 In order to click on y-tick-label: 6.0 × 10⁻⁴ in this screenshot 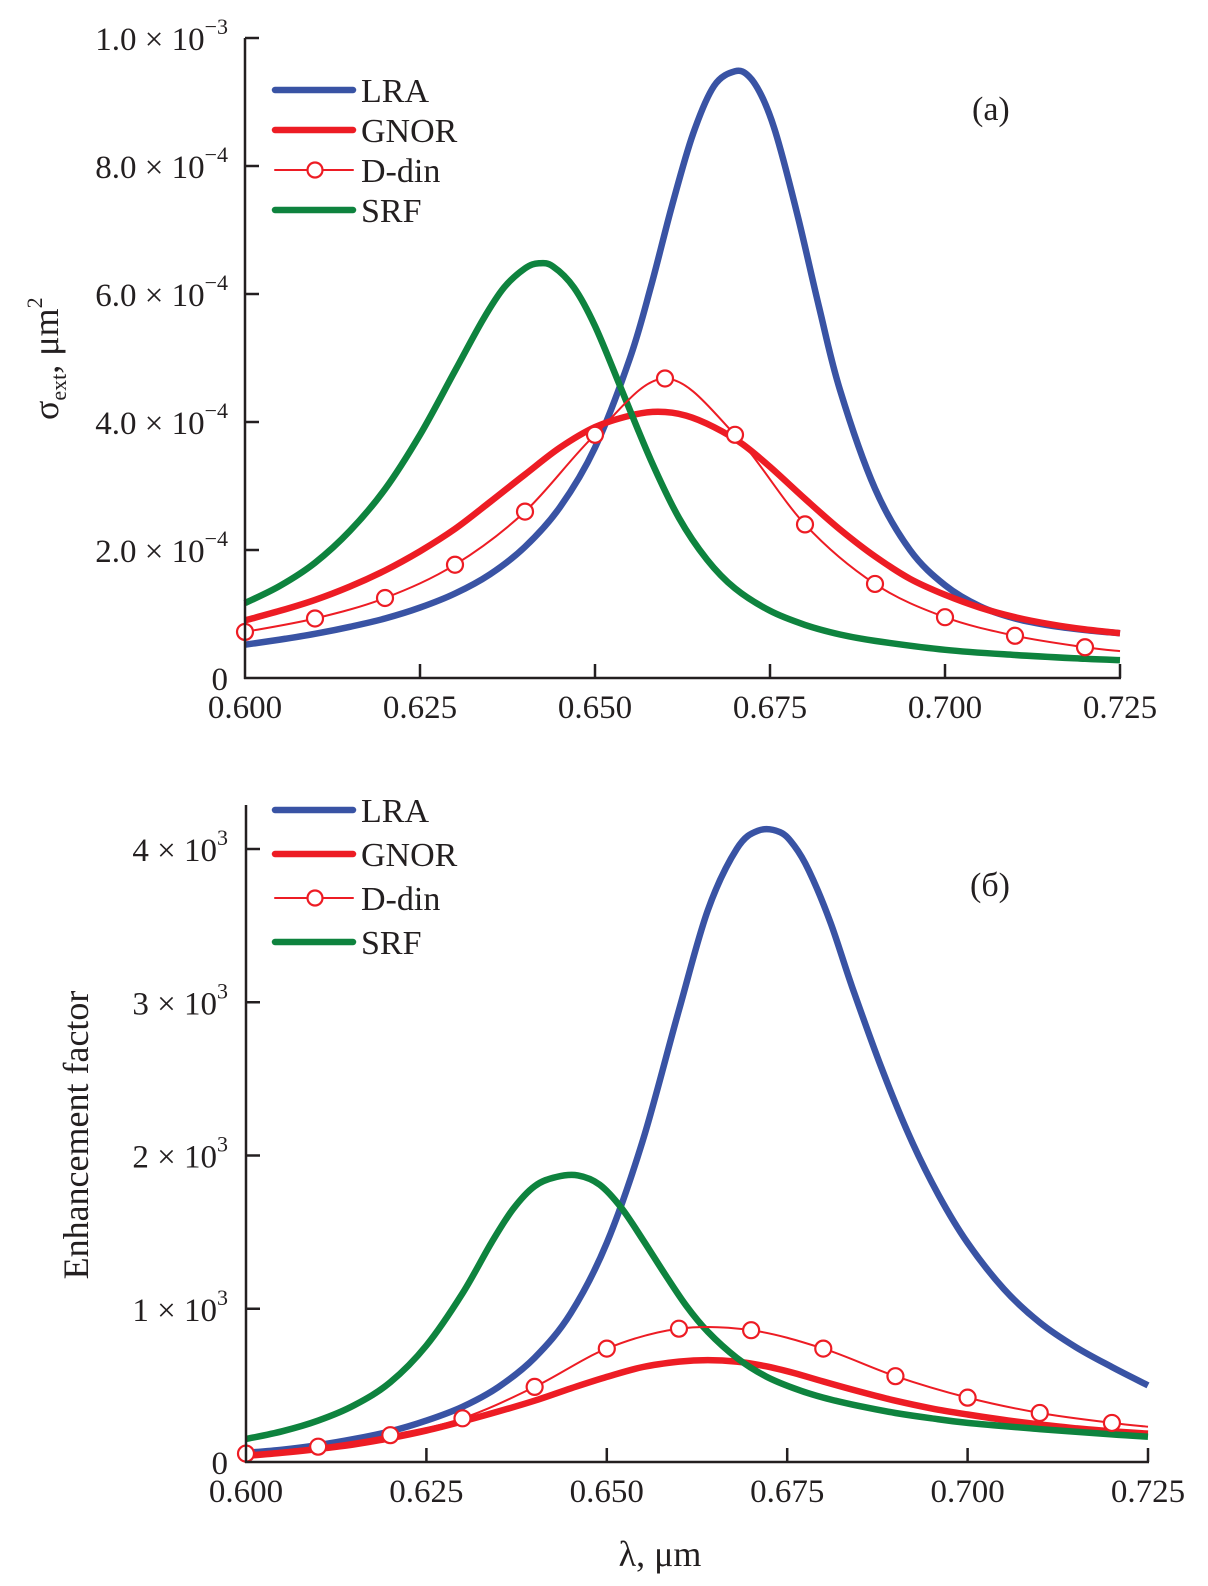, I will do `click(161, 292)`.